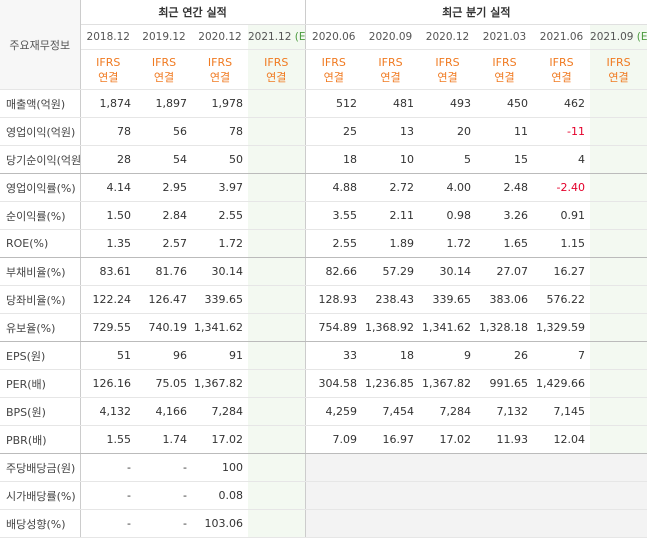 This screenshot has width=647, height=538. I want to click on cell: 16.97, so click(391, 439).